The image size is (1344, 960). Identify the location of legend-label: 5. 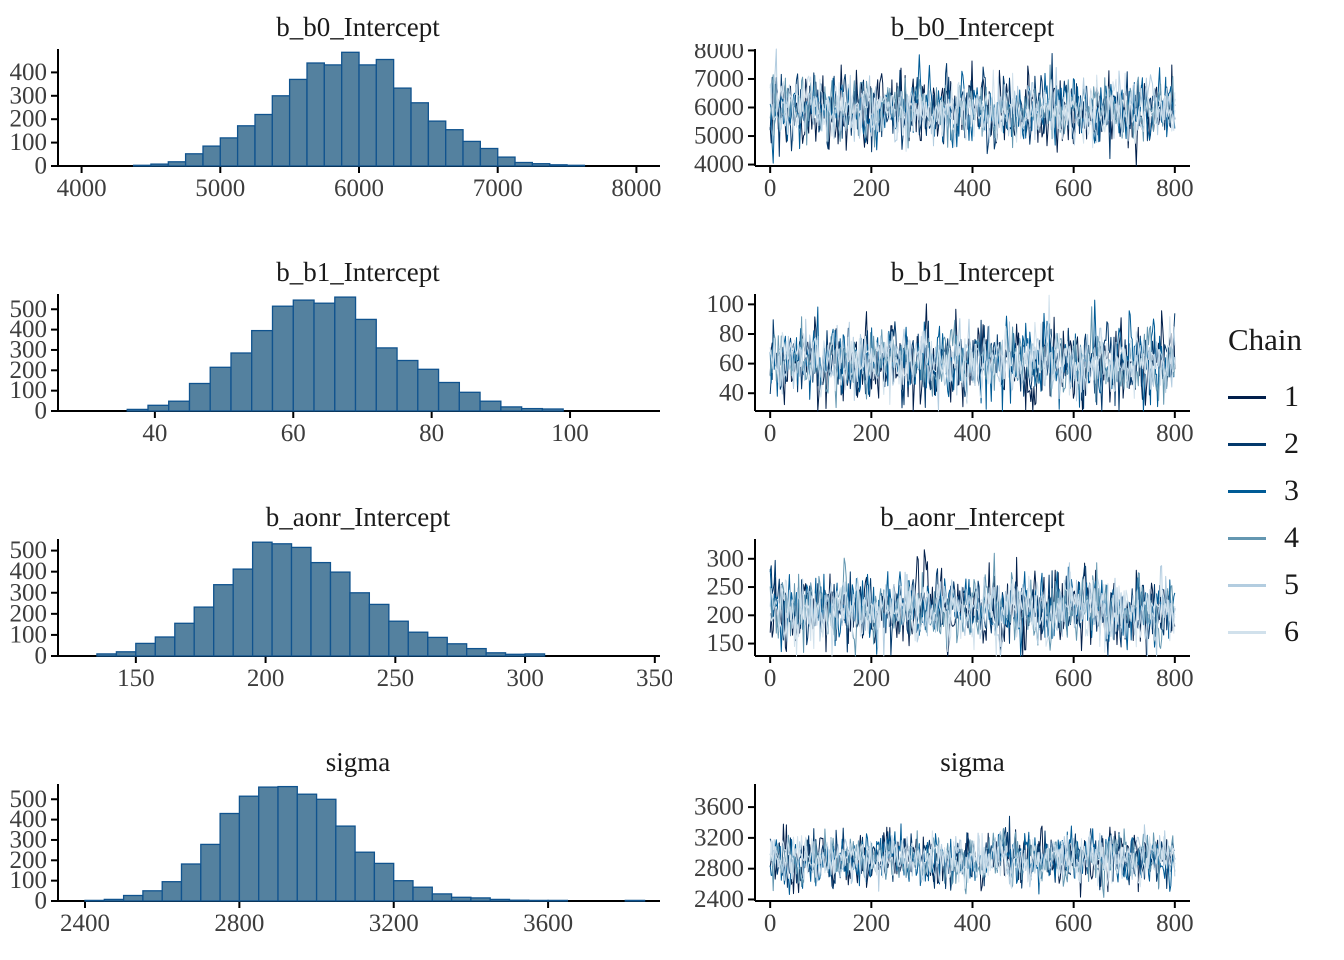
(1291, 584).